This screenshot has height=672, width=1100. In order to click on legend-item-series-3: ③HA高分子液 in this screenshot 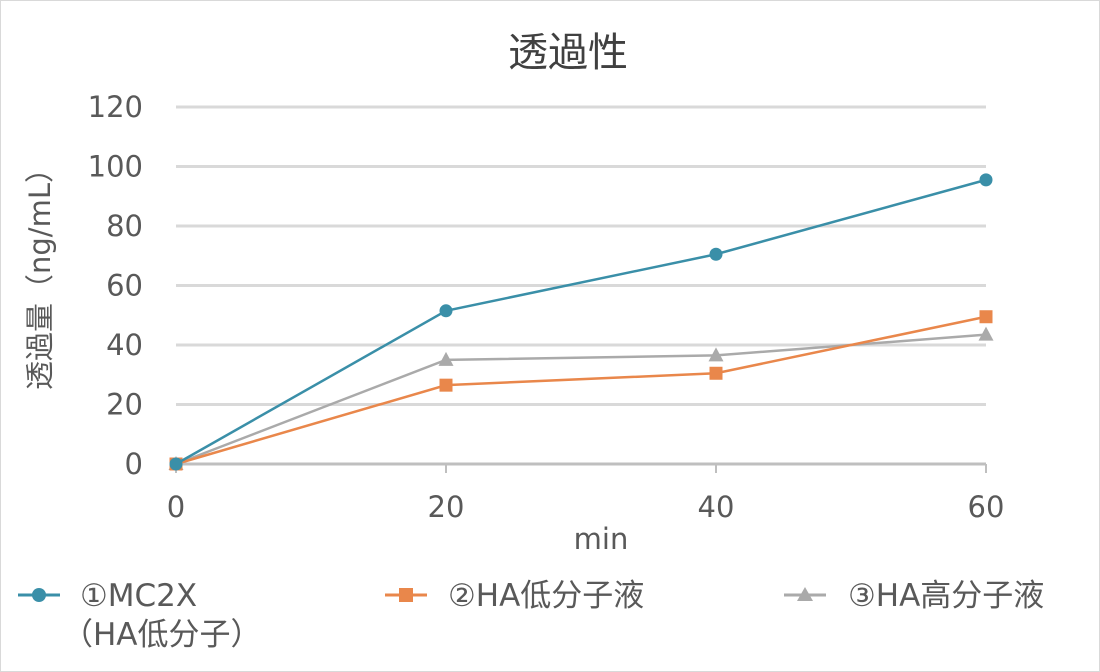, I will do `click(914, 596)`.